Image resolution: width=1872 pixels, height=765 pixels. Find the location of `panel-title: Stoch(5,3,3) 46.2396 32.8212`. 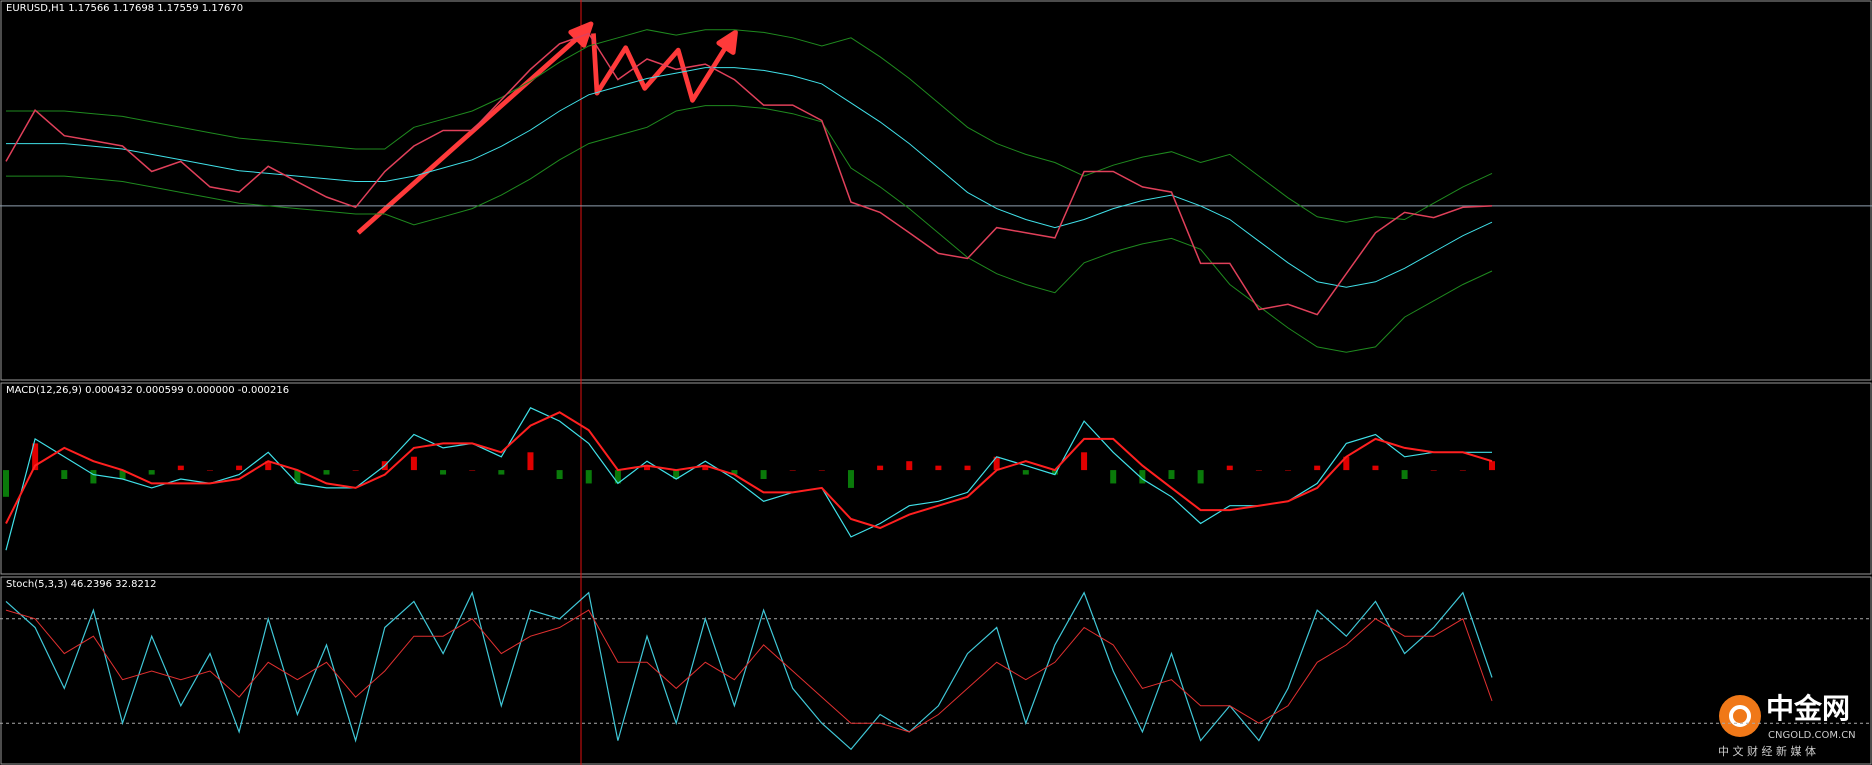

panel-title: Stoch(5,3,3) 46.2396 32.8212 is located at coordinates (81, 584).